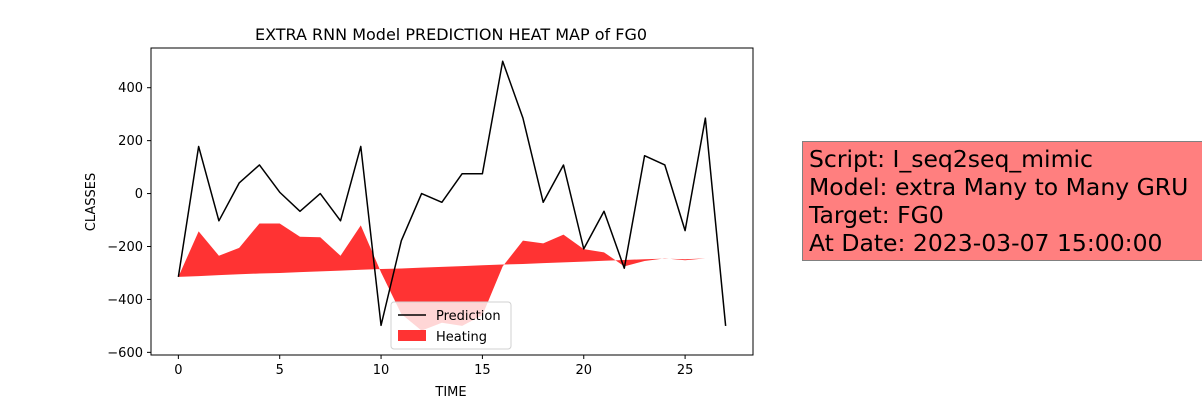 This screenshot has width=1202, height=400. What do you see at coordinates (178, 370) in the screenshot?
I see `x-tick-label: 0` at bounding box center [178, 370].